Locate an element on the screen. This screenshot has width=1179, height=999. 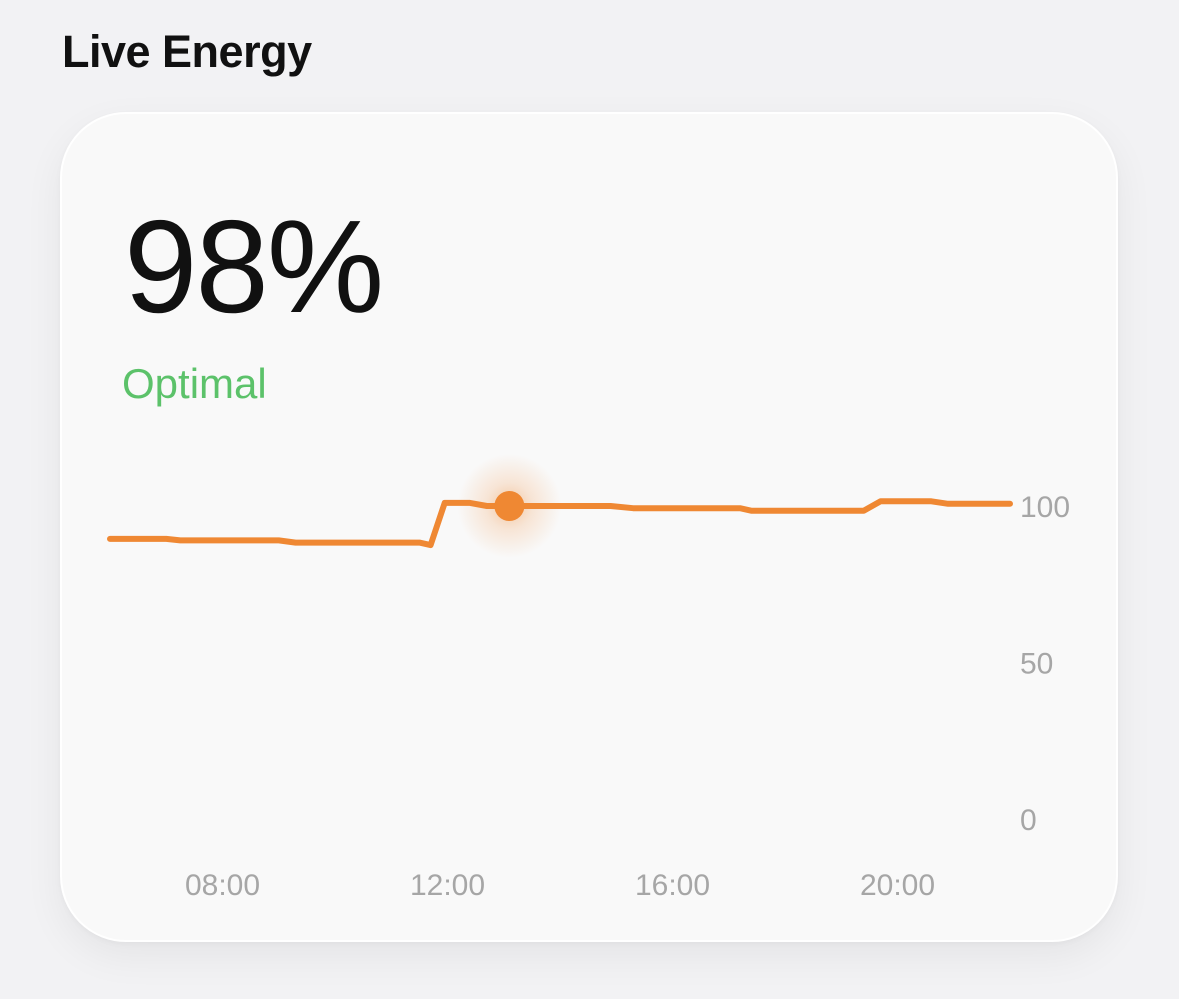
section-title: Live Energy is located at coordinates (187, 51).